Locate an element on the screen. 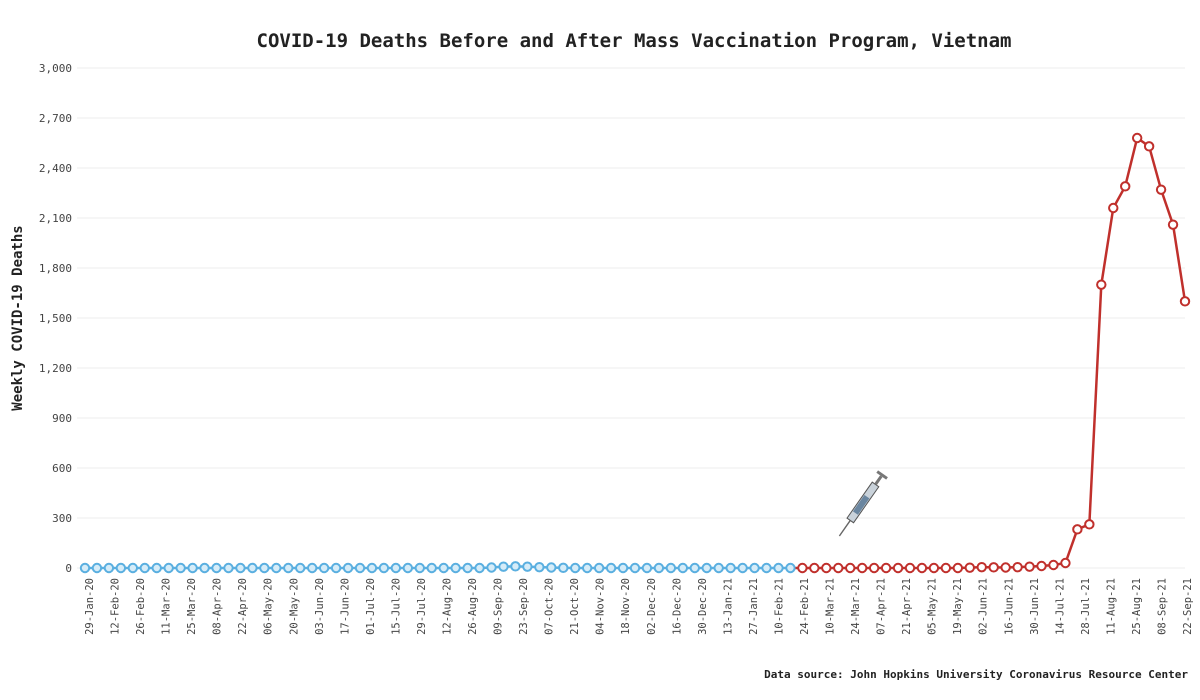 The width and height of the screenshot is (1200, 700). y-tick-label: 1,800 is located at coordinates (55, 268).